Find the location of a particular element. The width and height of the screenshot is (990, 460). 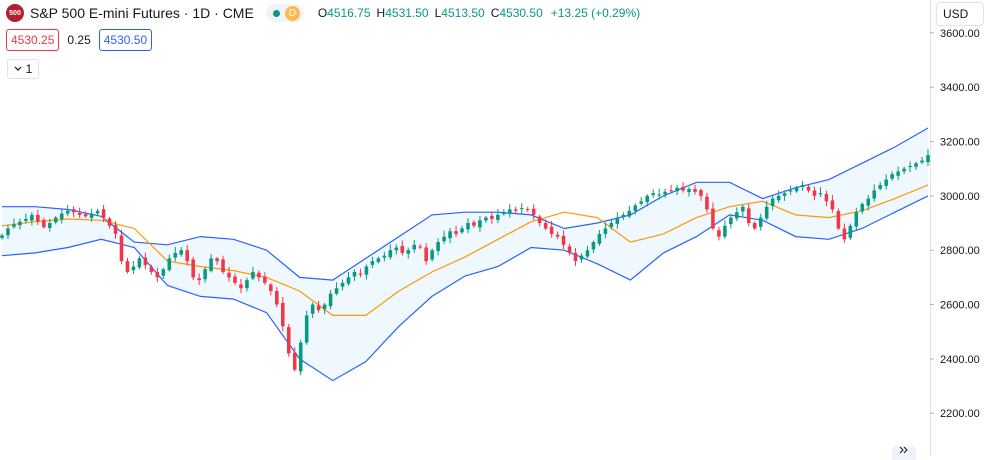

sell-price-button: 4530.25 is located at coordinates (33, 40).